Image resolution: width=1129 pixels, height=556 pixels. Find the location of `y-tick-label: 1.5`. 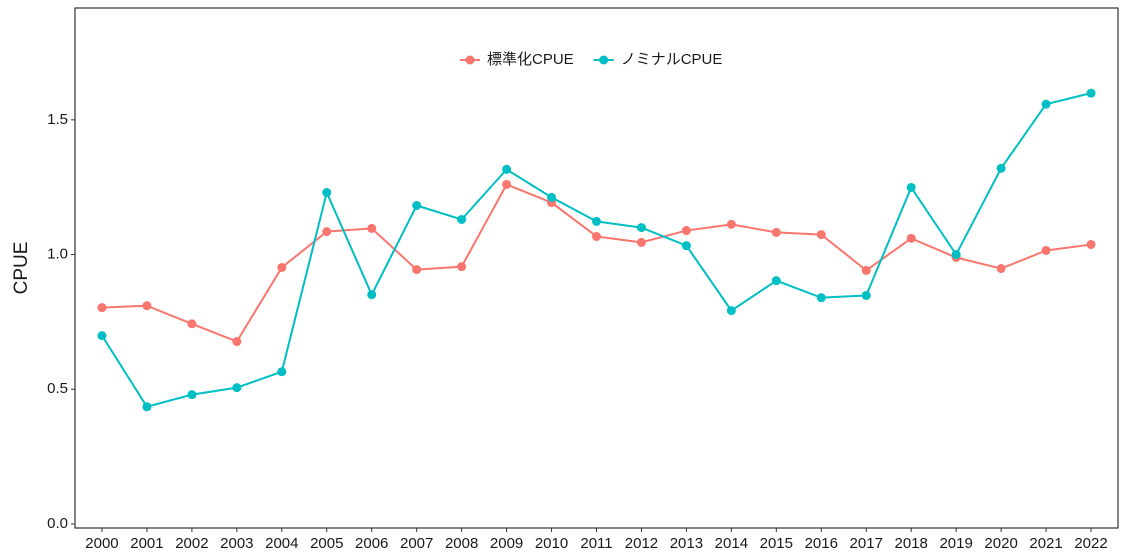

y-tick-label: 1.5 is located at coordinates (57, 119).